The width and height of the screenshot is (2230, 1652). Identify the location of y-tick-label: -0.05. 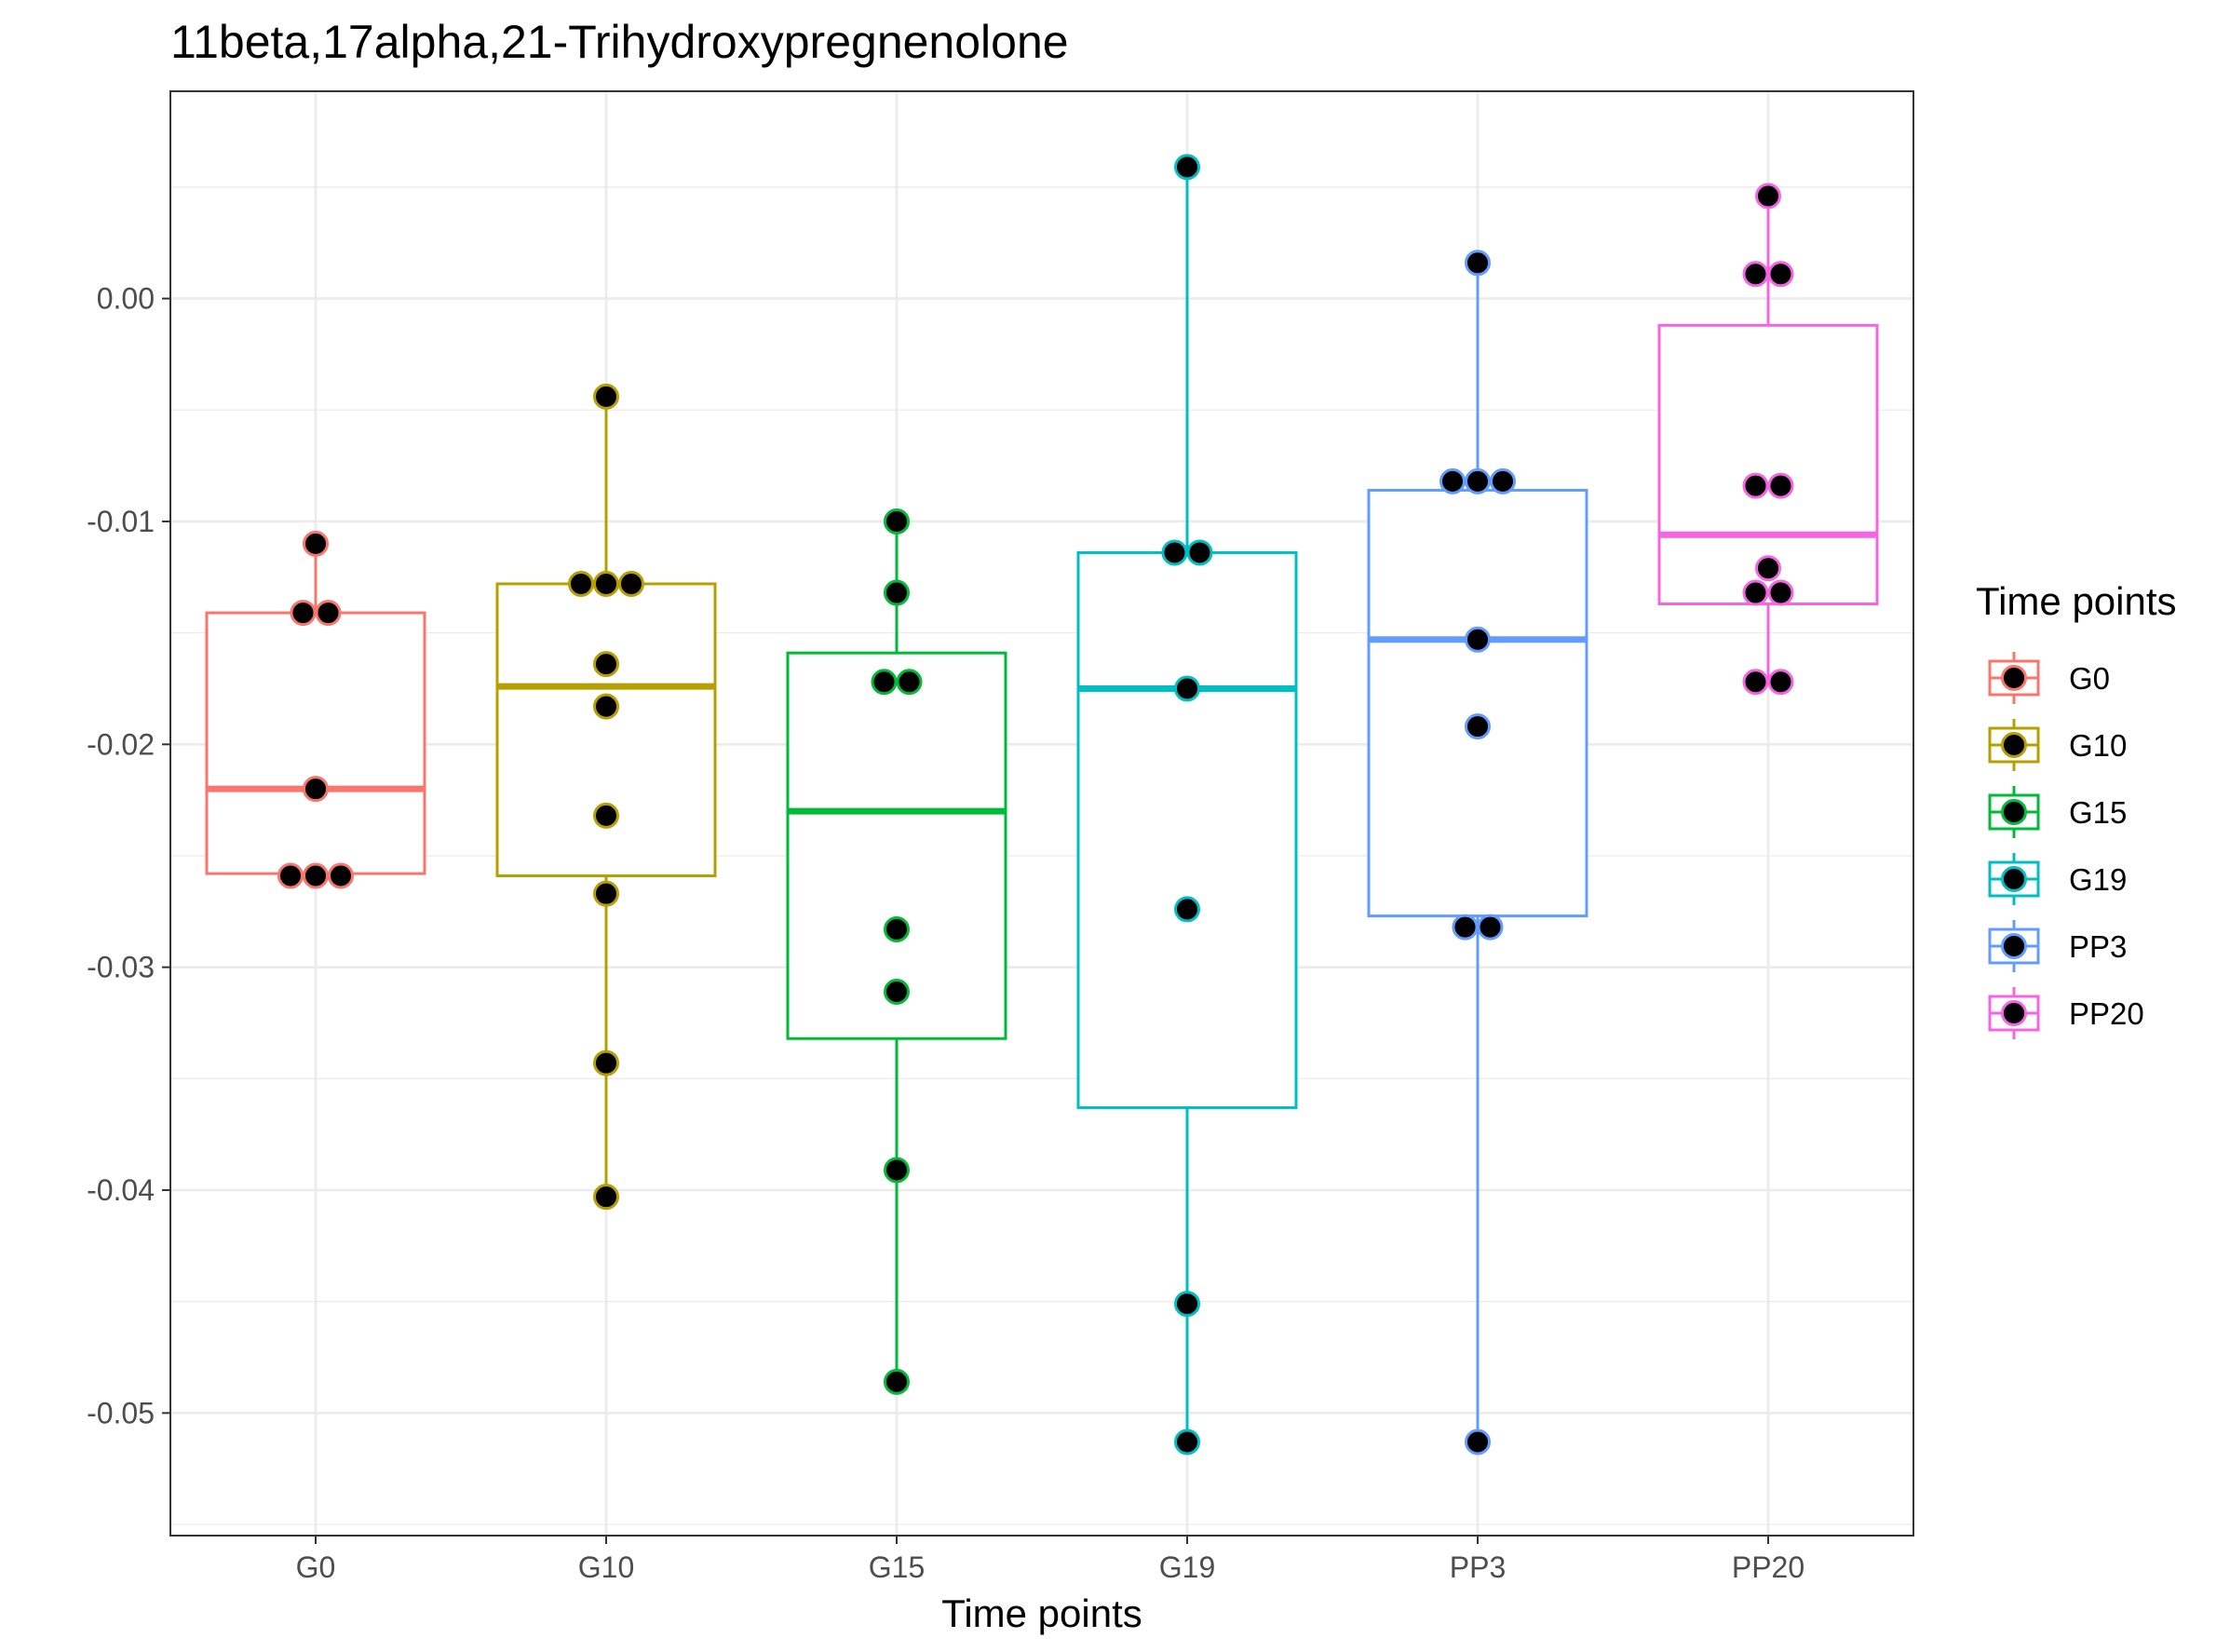
(121, 1412).